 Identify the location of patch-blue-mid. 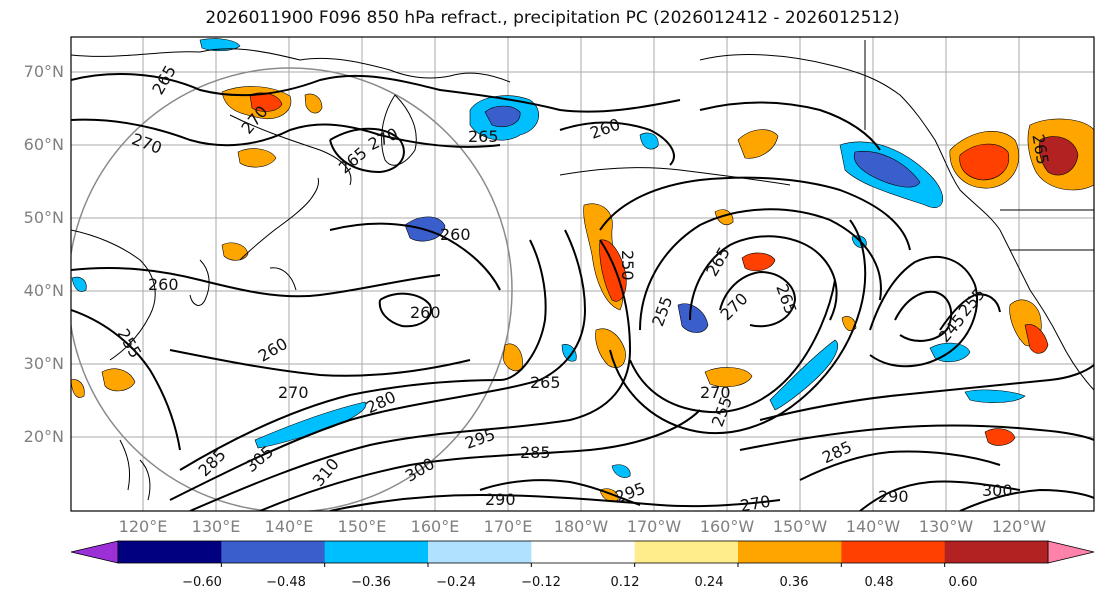
(693, 318).